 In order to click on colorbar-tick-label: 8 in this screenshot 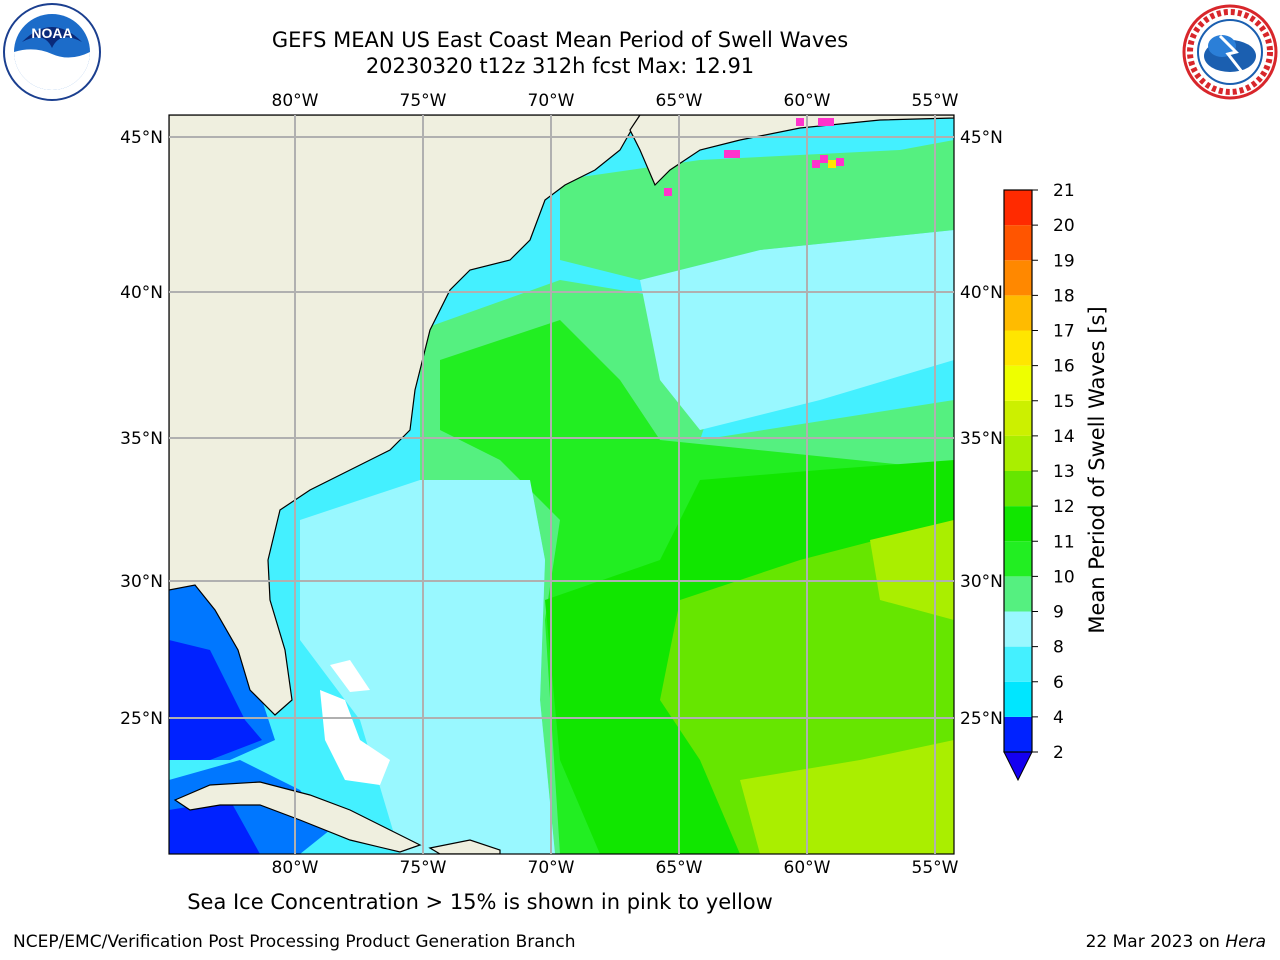, I will do `click(1058, 648)`.